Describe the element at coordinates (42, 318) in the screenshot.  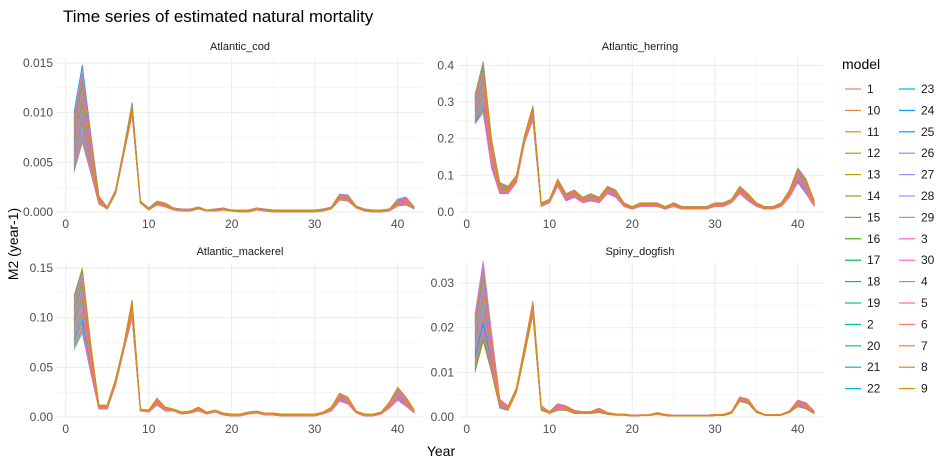
I see `y-tick-label: 0.10` at that location.